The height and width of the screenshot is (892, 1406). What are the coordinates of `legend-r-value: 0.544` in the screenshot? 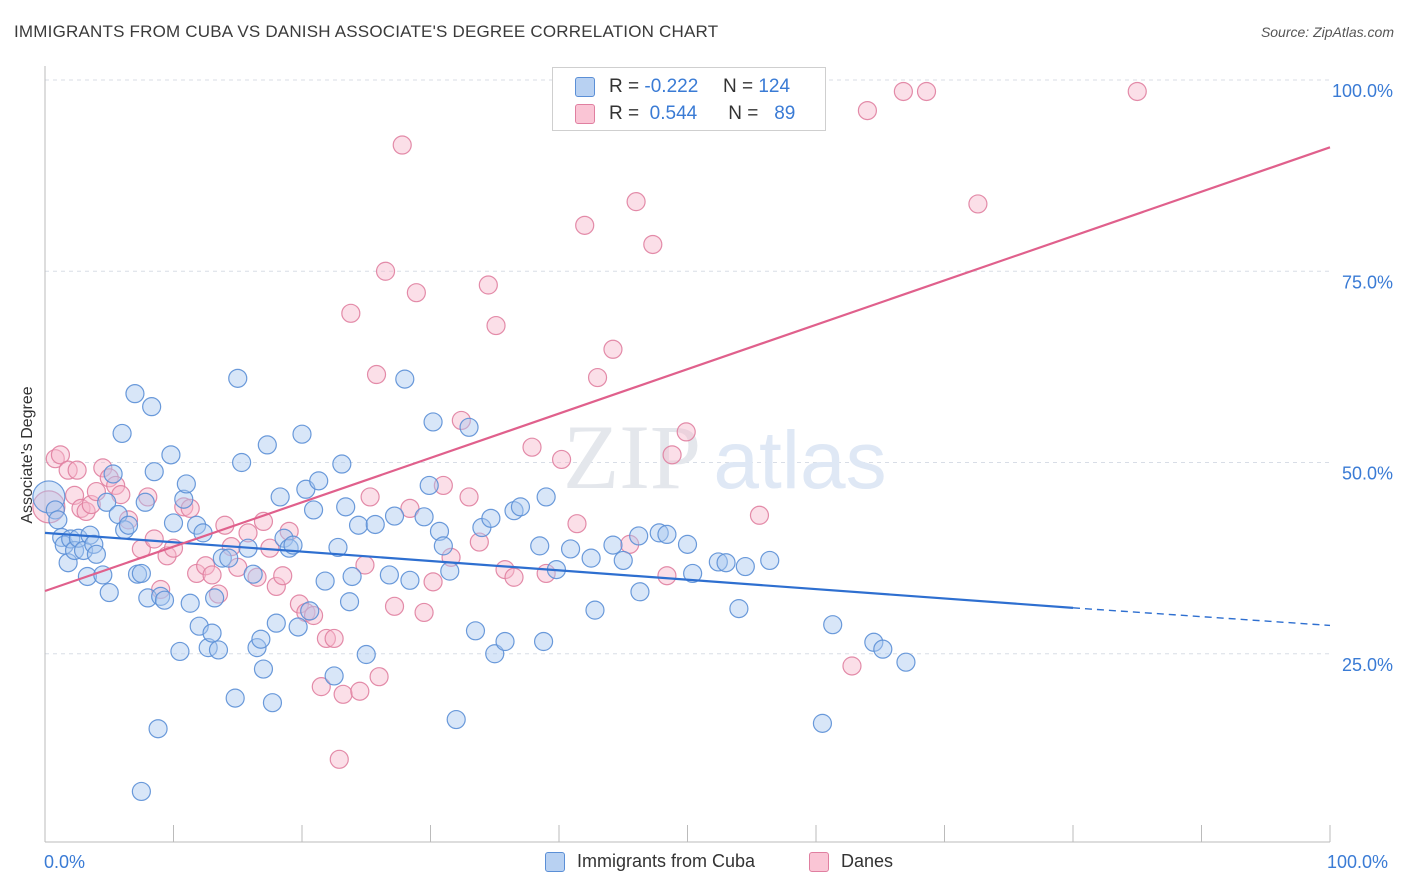 It's located at (673, 113).